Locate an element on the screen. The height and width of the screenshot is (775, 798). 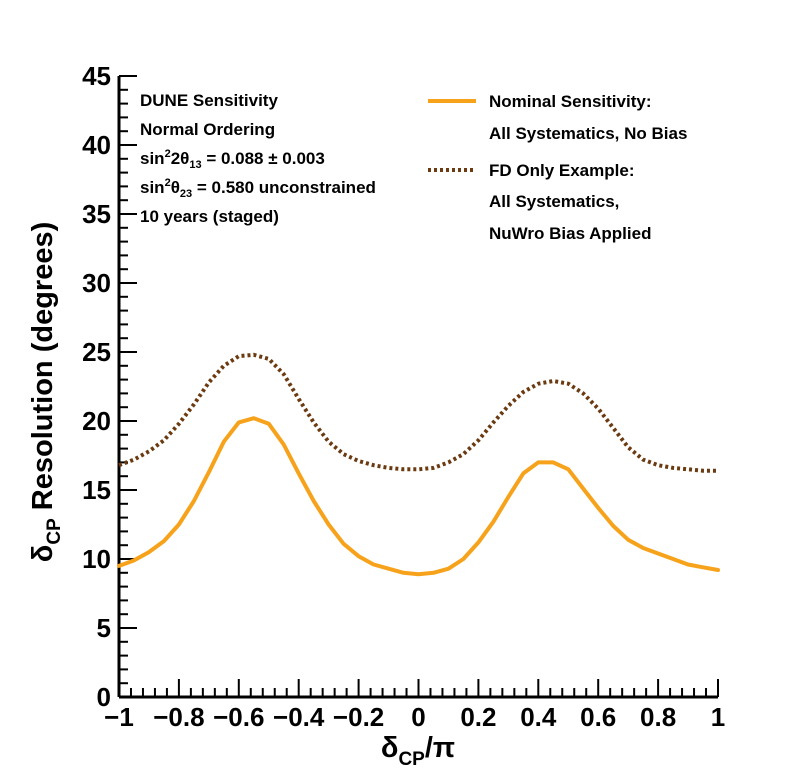
y-axis-title: δCP Resolution (degrees) is located at coordinates (46, 392).